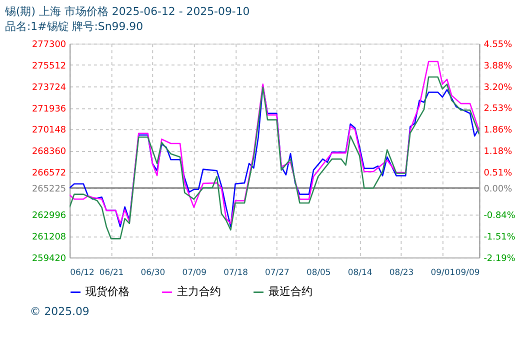 The height and width of the screenshot is (350, 520). What do you see at coordinates (498, 173) in the screenshot?
I see `y2-tick-label: 0.51%` at bounding box center [498, 173].